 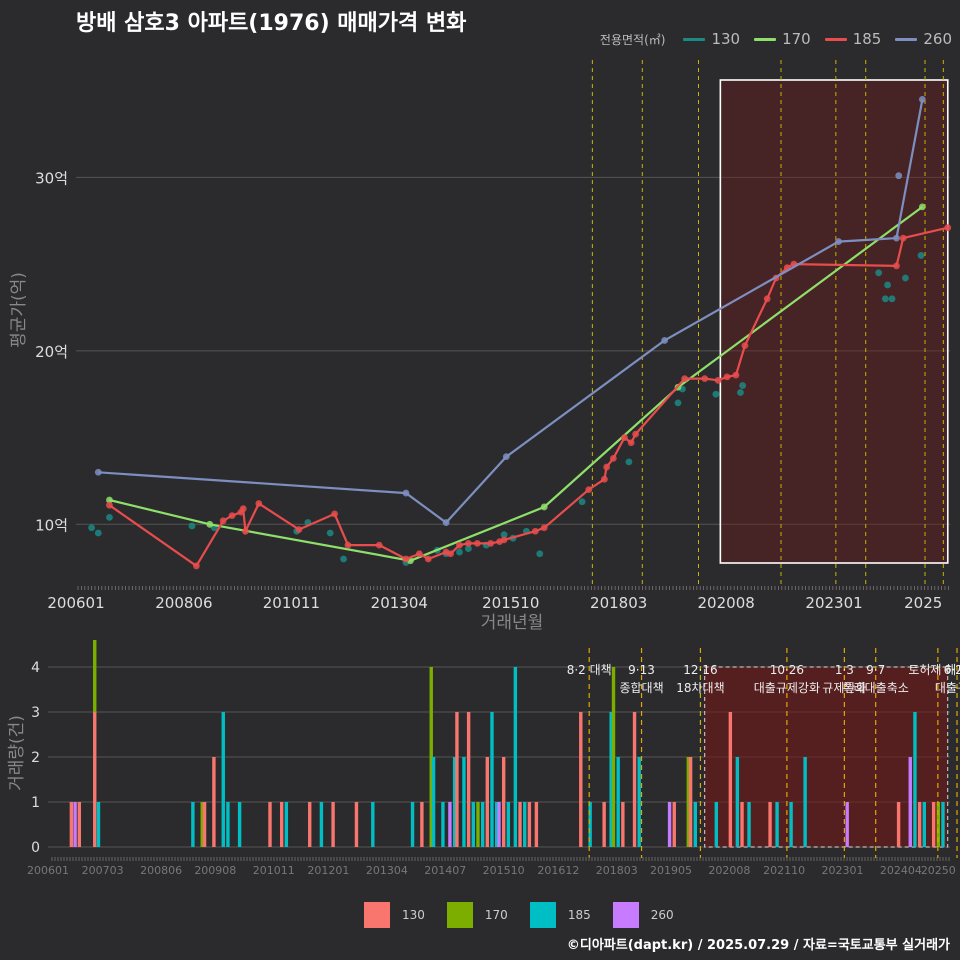 What do you see at coordinates (35, 758) in the screenshot?
I see `volume-y-tick-label: 2` at bounding box center [35, 758].